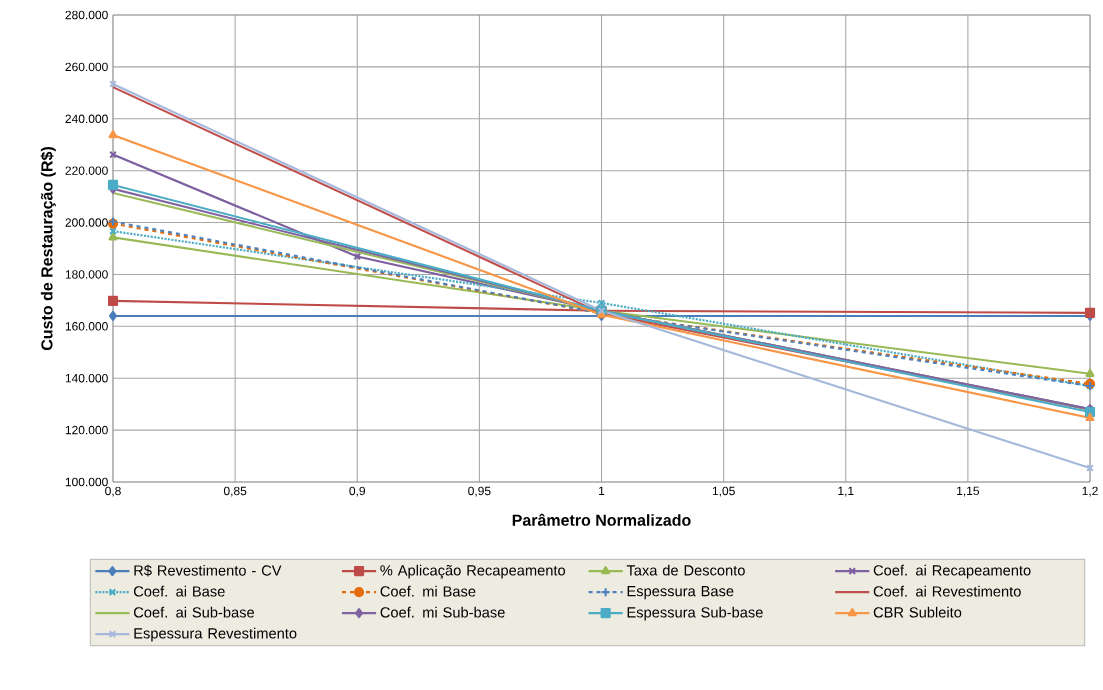 The height and width of the screenshot is (690, 1103). Describe the element at coordinates (601, 519) in the screenshot. I see `x-axis-title: Parâmetro Normalizado` at that location.